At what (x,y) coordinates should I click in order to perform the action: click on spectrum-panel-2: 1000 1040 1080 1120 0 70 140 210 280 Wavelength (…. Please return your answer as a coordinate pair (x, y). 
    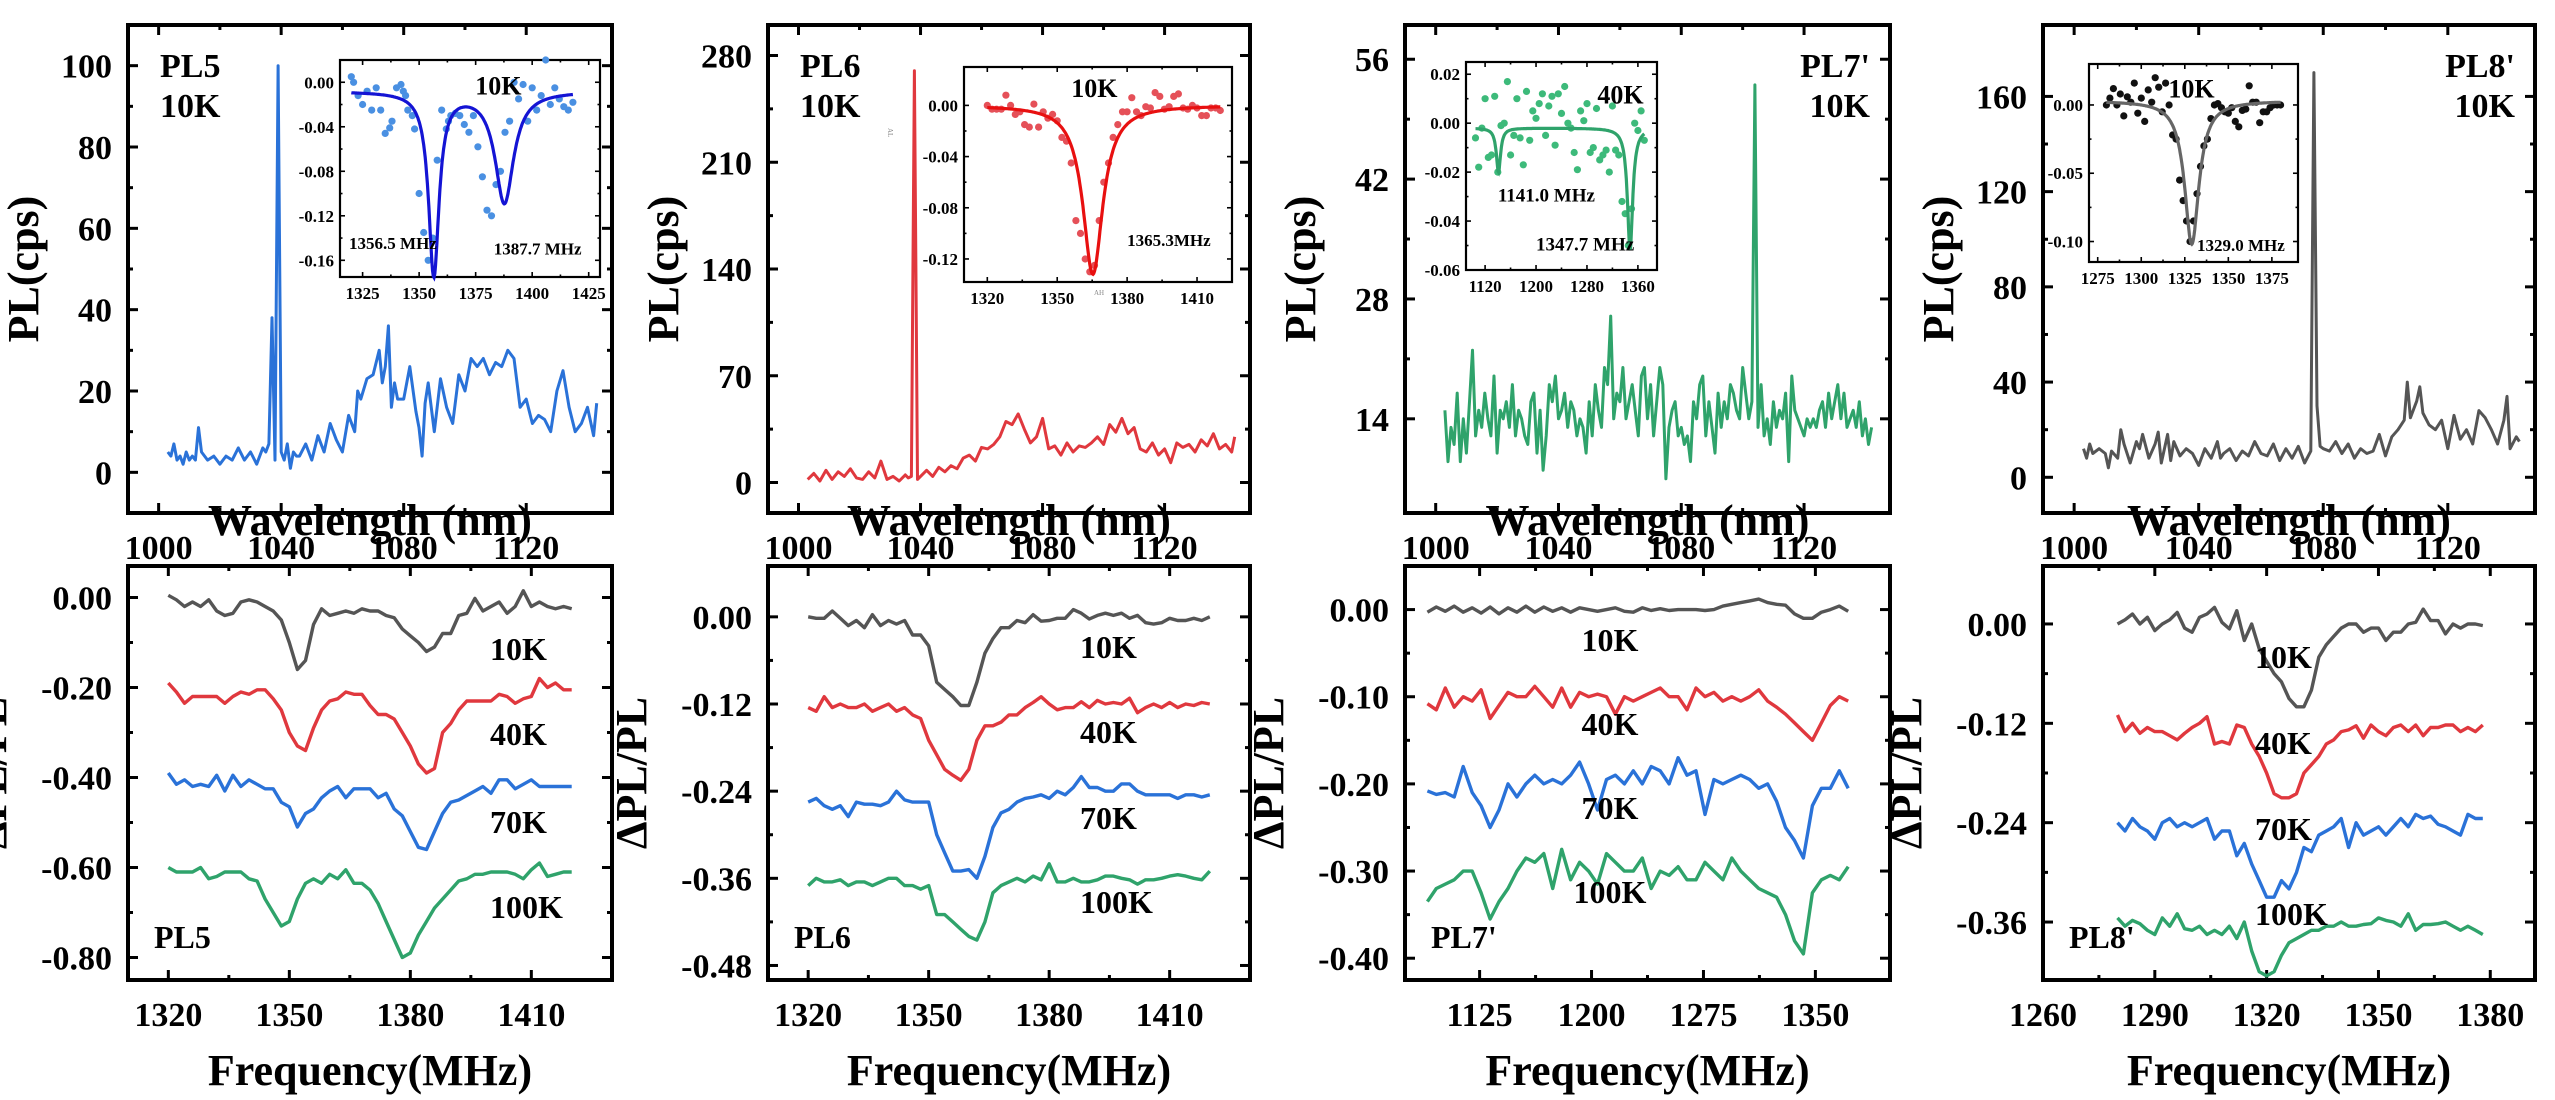
    Looking at the image, I should click on (945, 295).